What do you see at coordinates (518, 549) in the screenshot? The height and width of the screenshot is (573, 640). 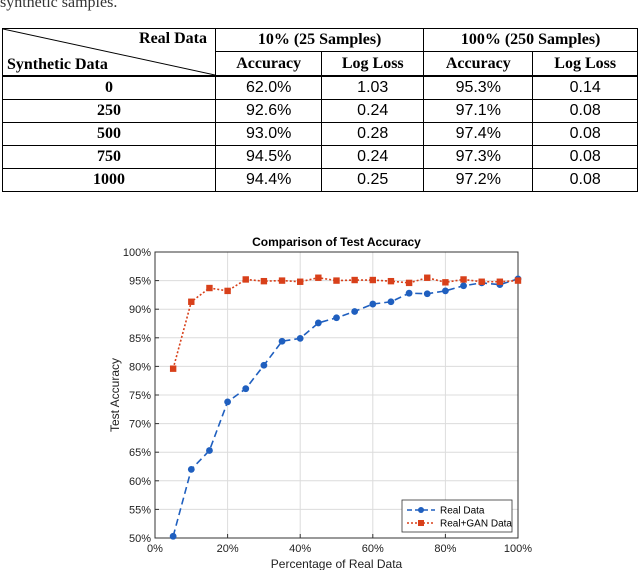 I see `x-tick-label: 100%` at bounding box center [518, 549].